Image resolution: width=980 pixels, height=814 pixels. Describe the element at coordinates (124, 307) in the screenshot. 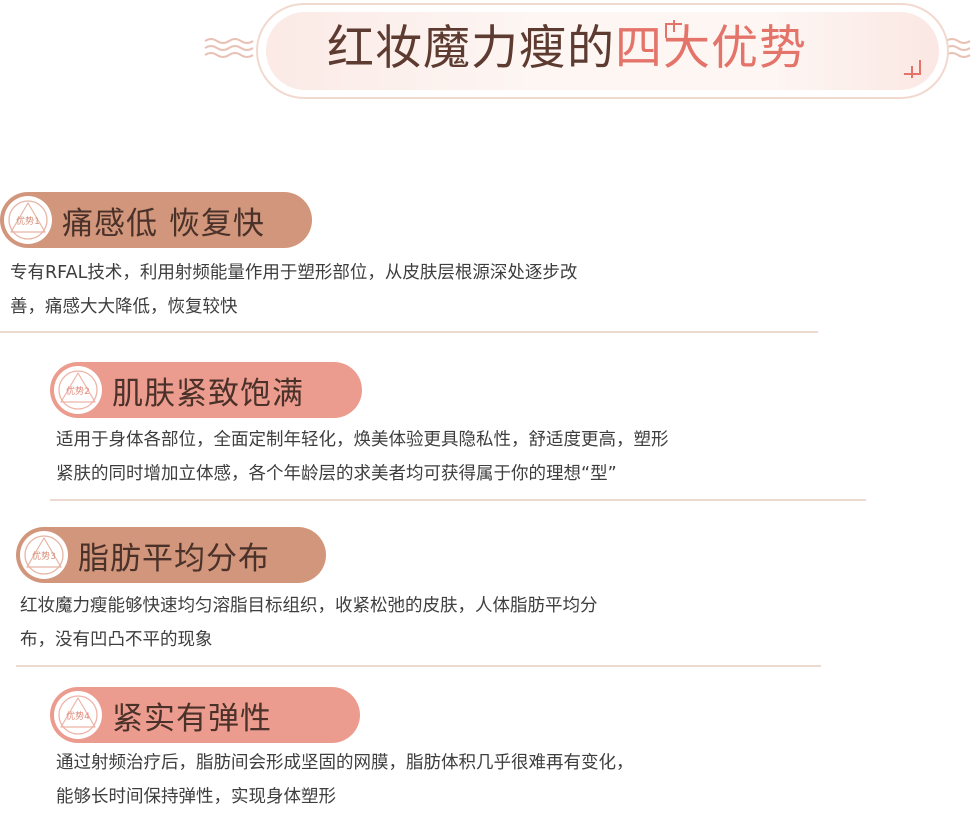

I see `section-1-line-2: 善，痛感大大降低，恢复较快` at that location.